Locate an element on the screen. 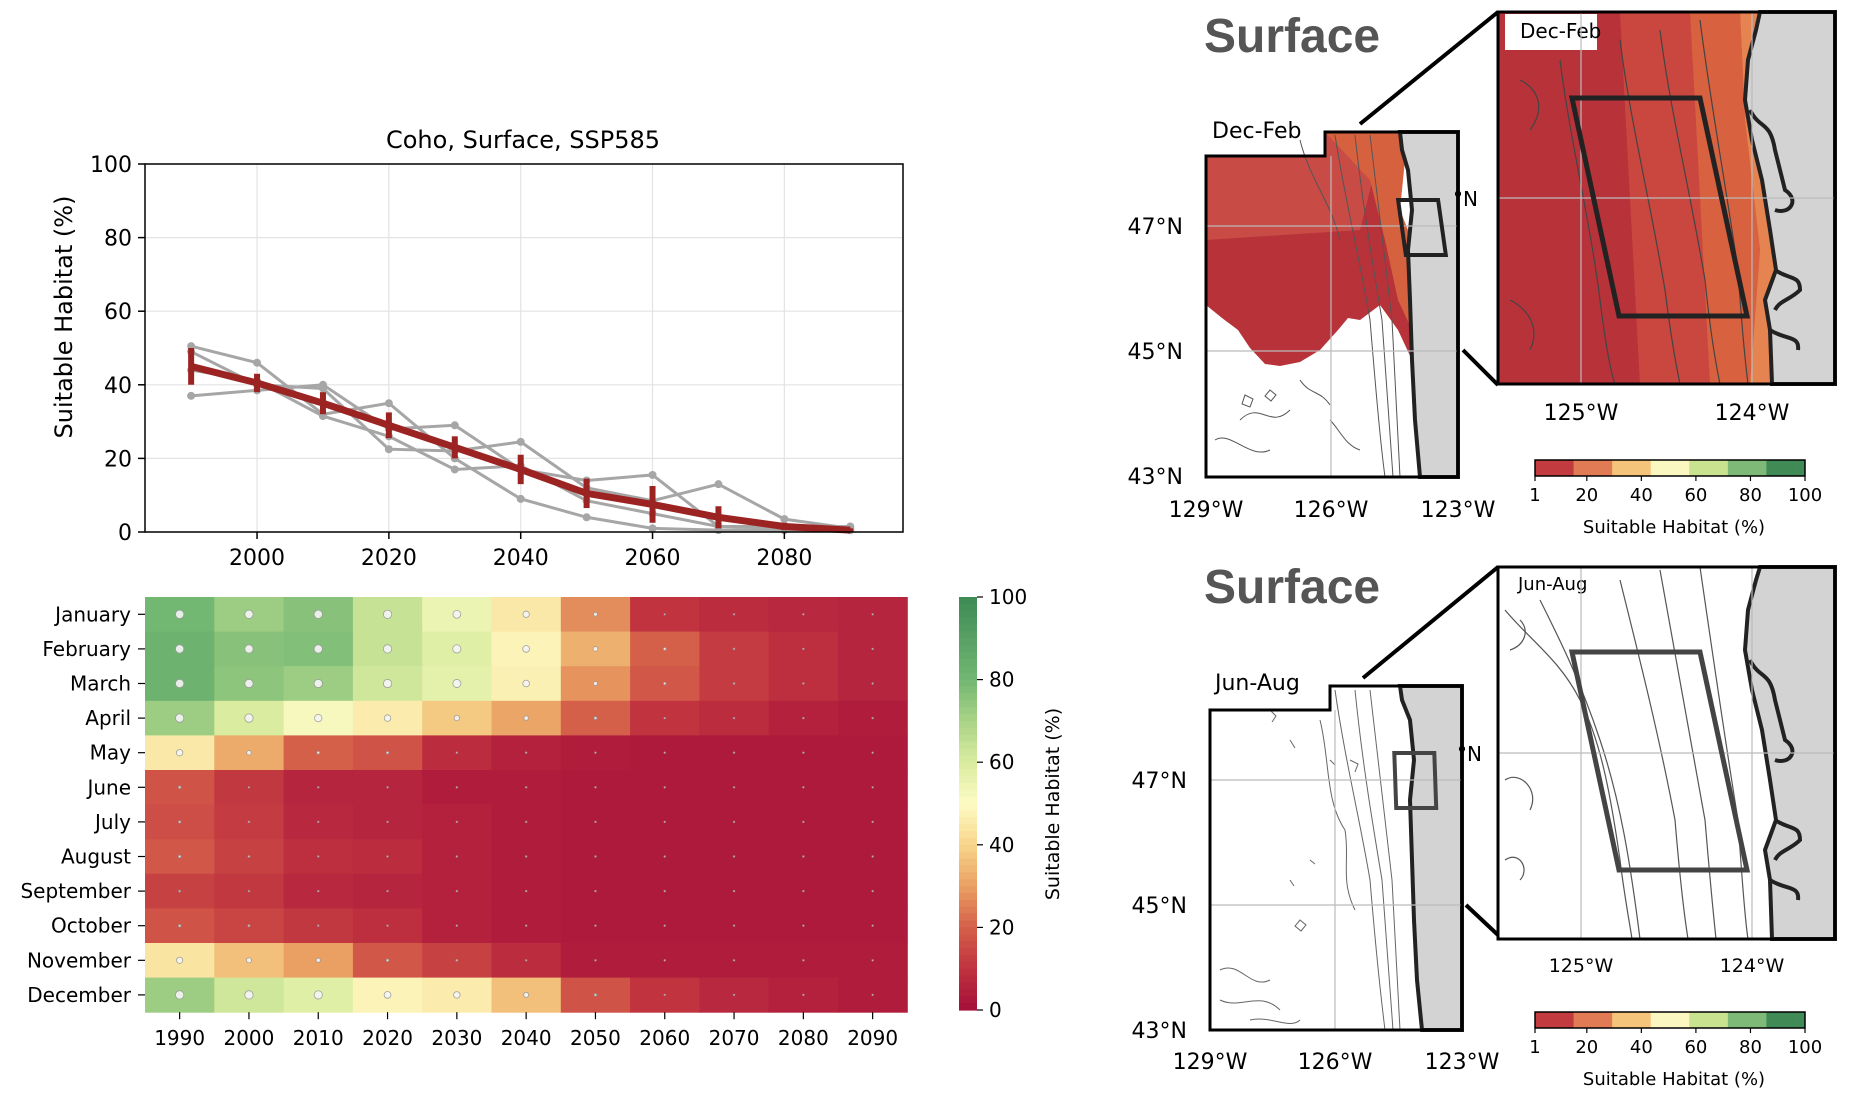 The width and height of the screenshot is (1851, 1100). map-colorbar-winter: 1 20 40 60 80 100 is located at coordinates (1675, 482).